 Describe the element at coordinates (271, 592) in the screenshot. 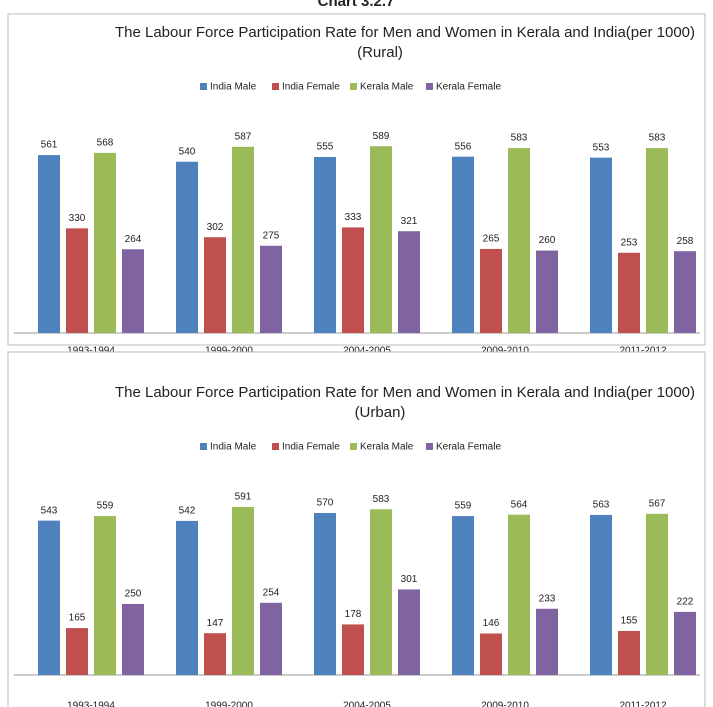

I see `data-label: 254` at that location.